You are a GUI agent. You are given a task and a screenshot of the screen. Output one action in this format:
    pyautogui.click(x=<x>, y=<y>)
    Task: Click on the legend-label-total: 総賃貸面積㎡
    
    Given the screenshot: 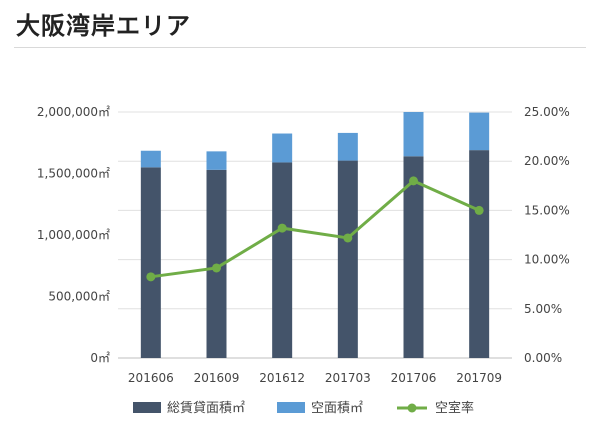 What is the action you would take?
    pyautogui.click(x=206, y=408)
    